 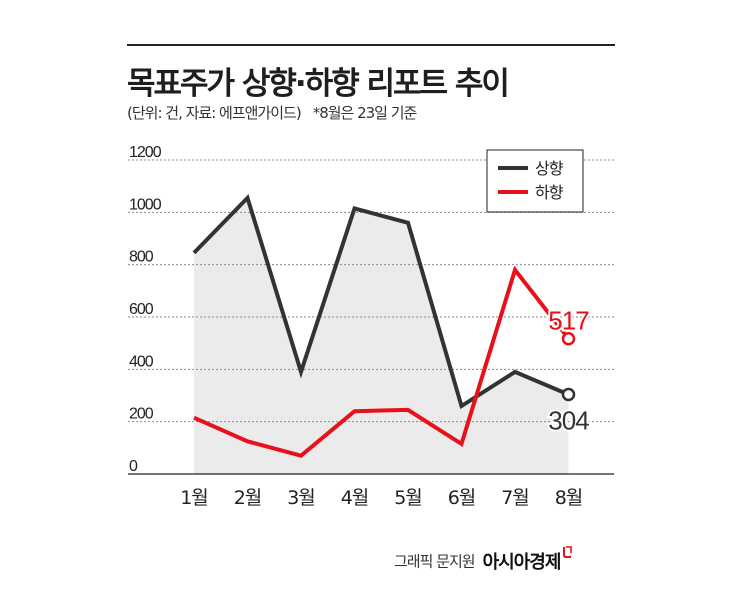 What do you see at coordinates (371, 45) in the screenshot?
I see `top-rule` at bounding box center [371, 45].